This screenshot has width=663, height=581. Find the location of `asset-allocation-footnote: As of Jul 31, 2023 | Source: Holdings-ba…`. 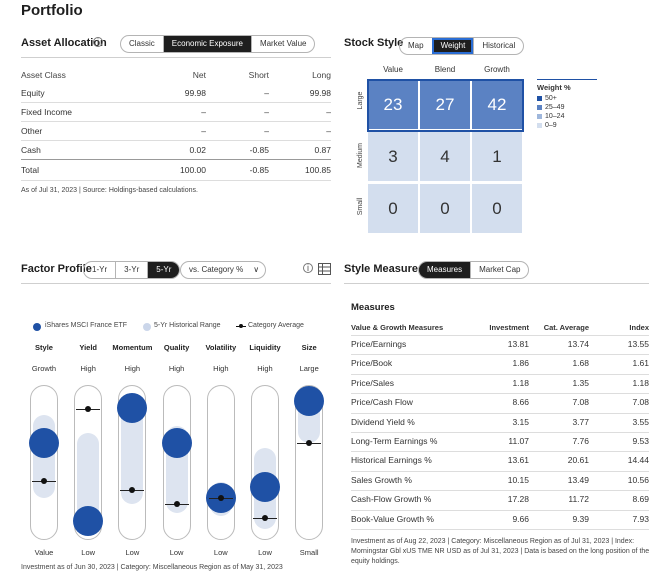

asset-allocation-footnote: As of Jul 31, 2023 | Source: Holdings-ba… is located at coordinates (109, 190).